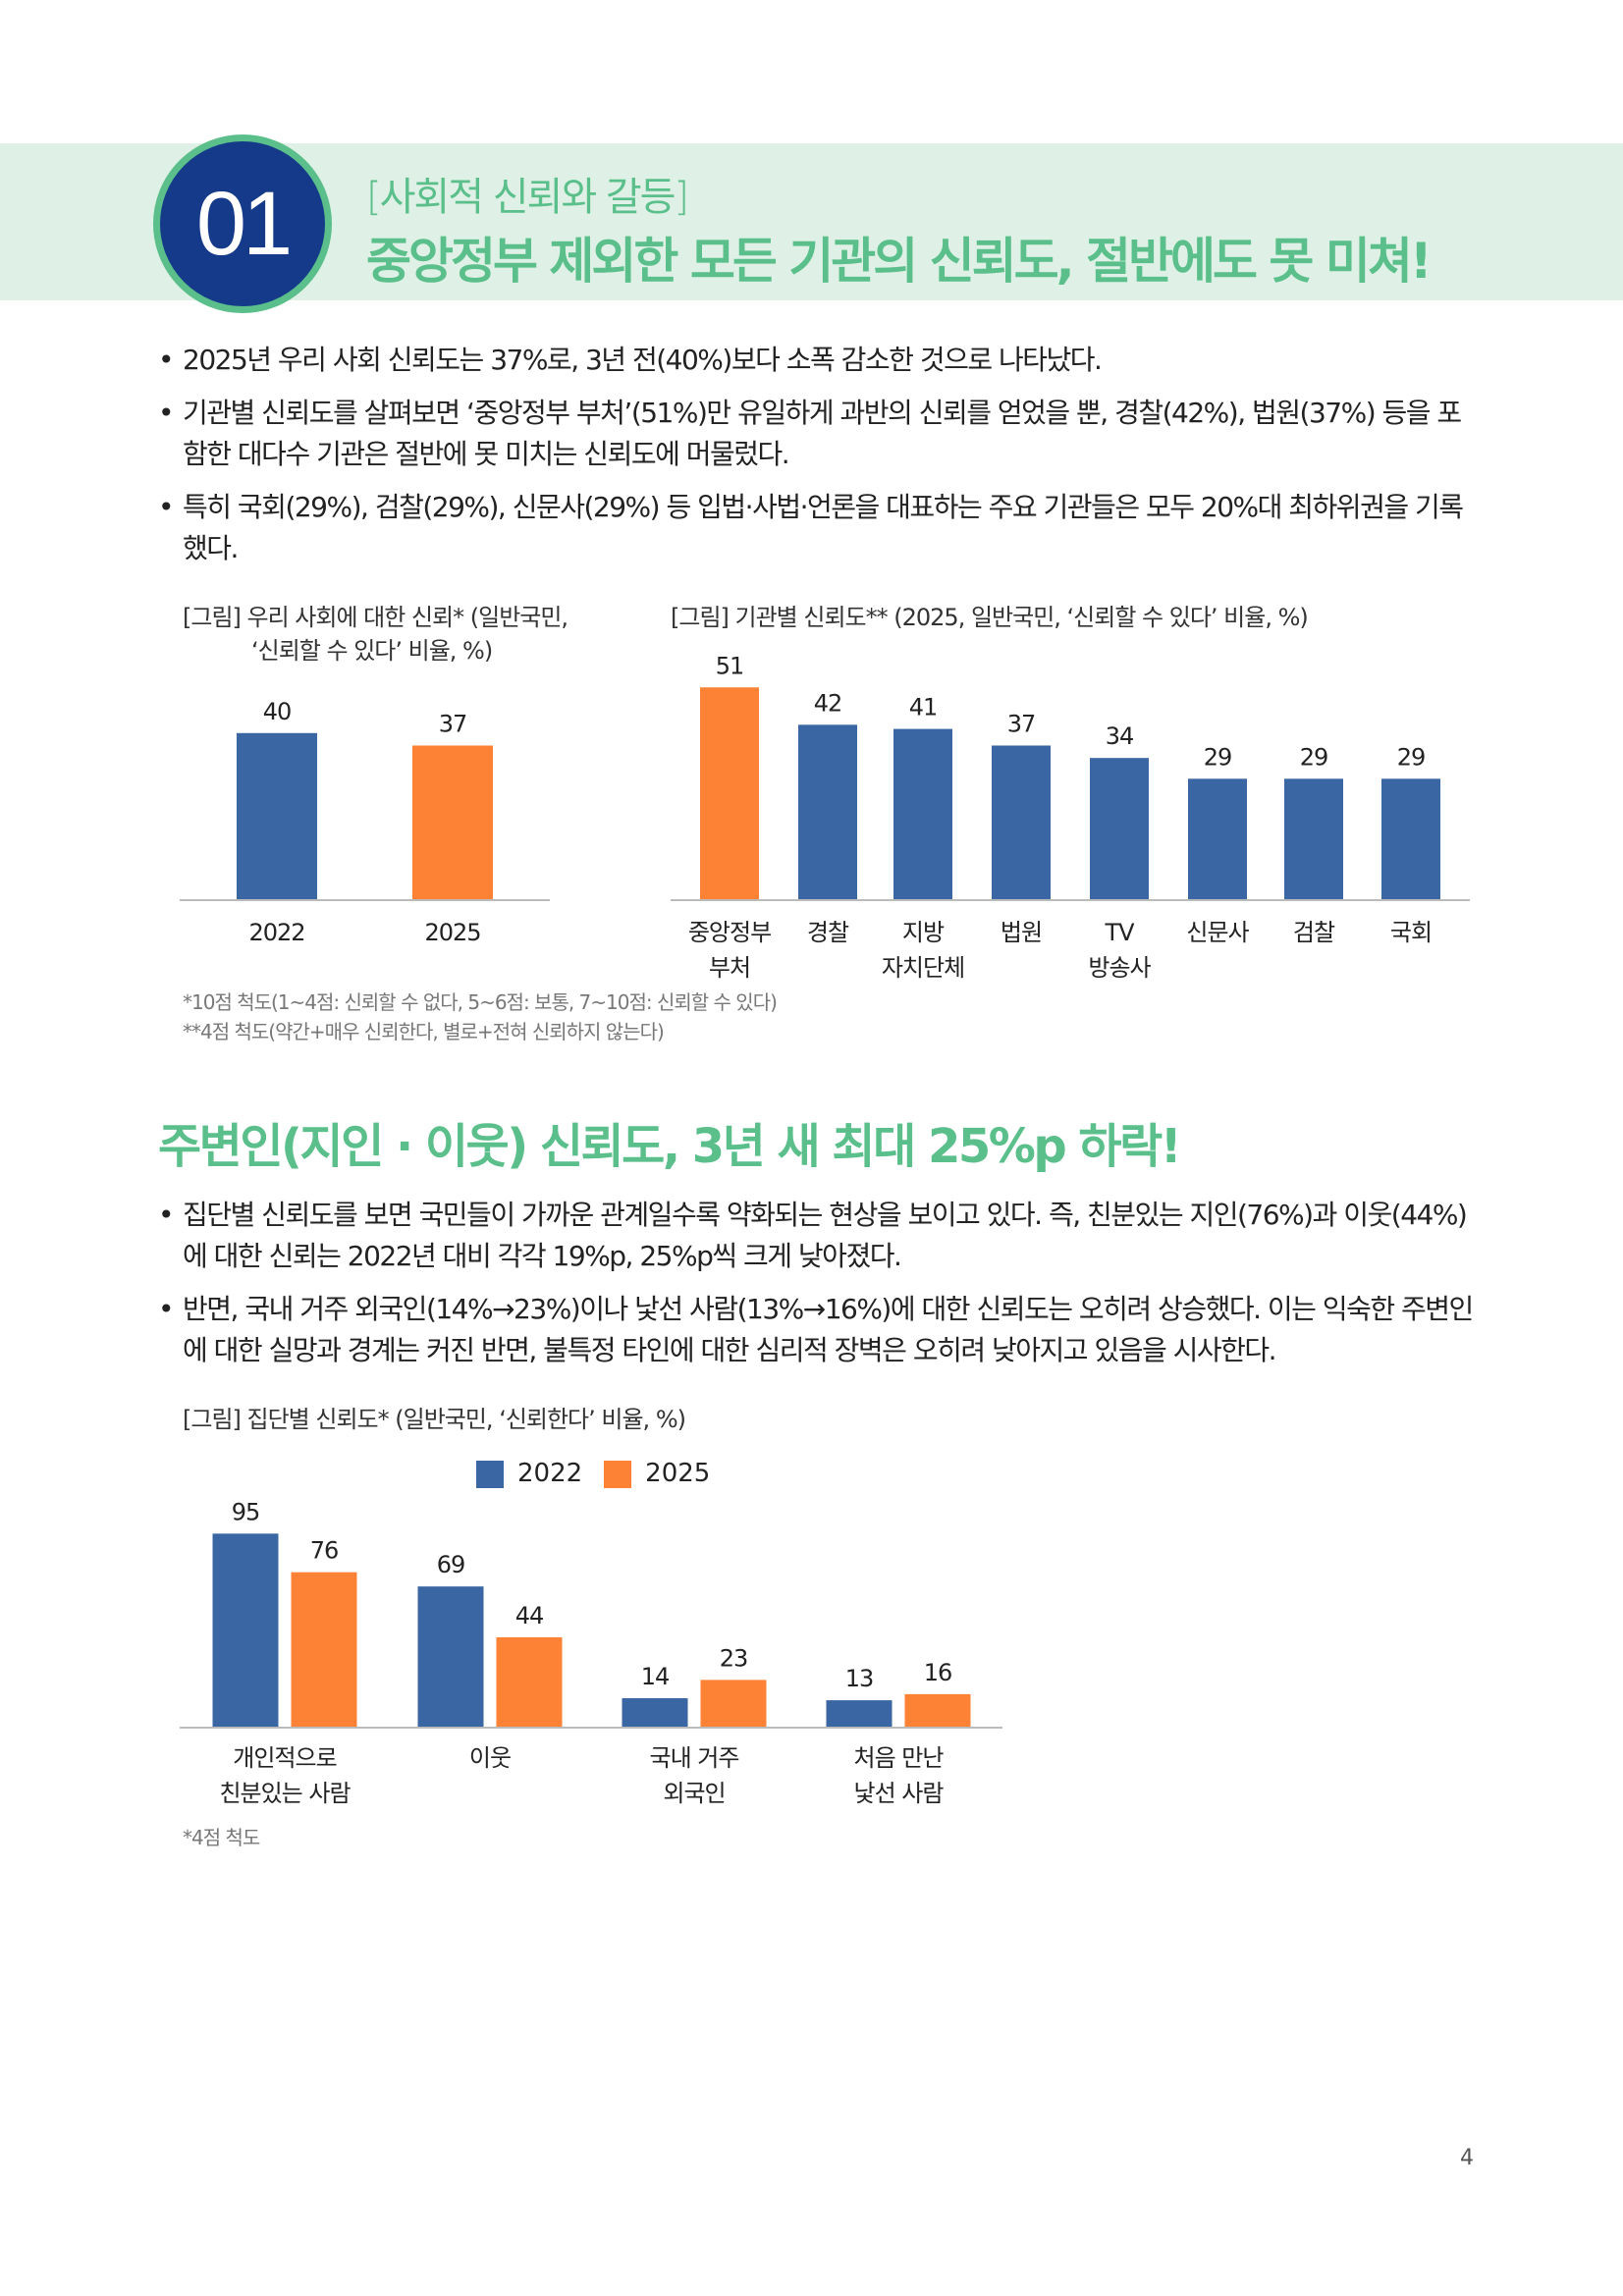 The image size is (1623, 2296). What do you see at coordinates (277, 712) in the screenshot?
I see `data-label: 40` at bounding box center [277, 712].